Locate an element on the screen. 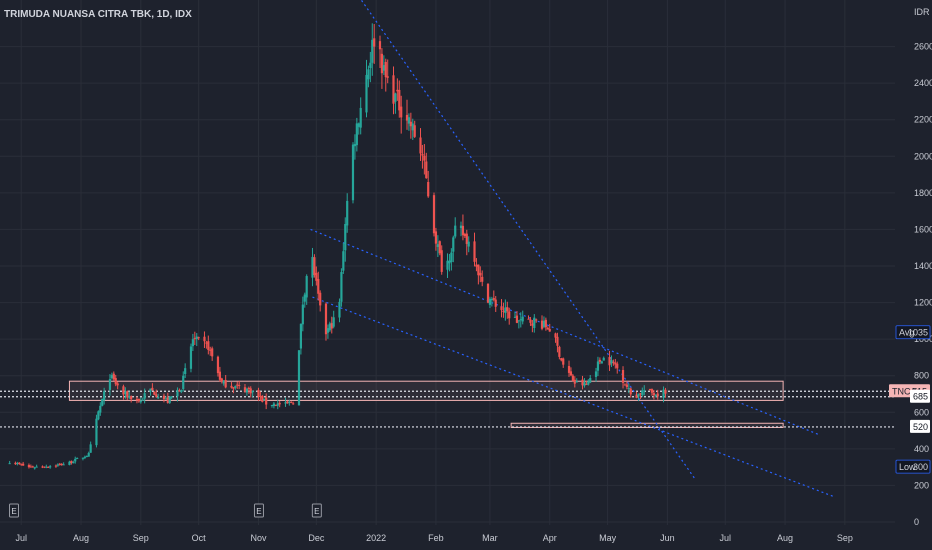  time-tick-label: Oct is located at coordinates (199, 538).